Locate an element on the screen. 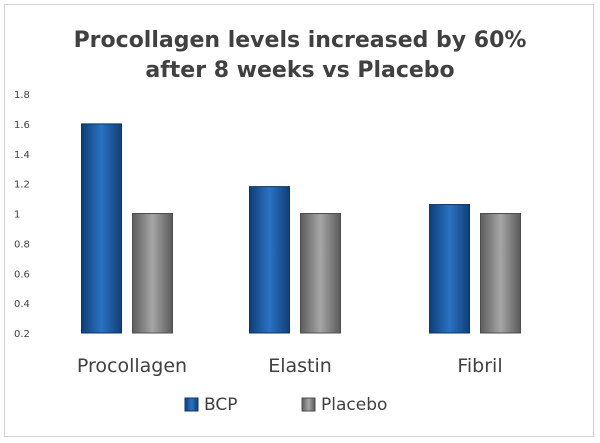  bar-placebo-fibril is located at coordinates (500, 273).